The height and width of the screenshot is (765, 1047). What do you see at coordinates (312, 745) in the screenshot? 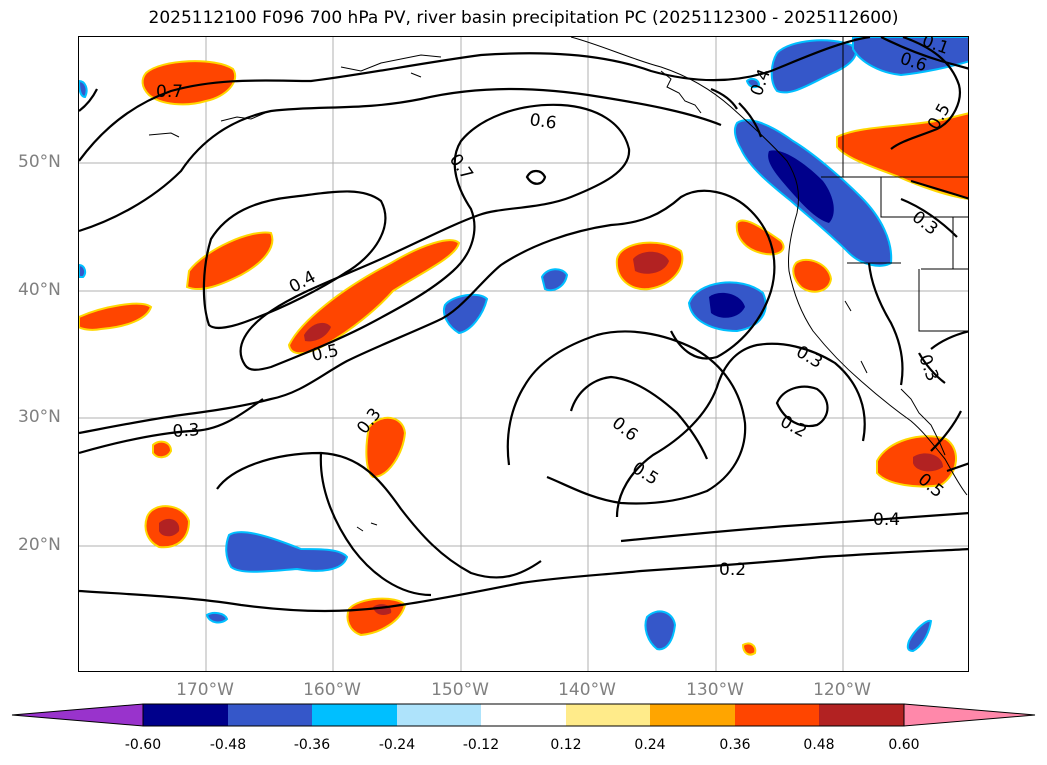
I see `colorbar-tick: -0.36` at bounding box center [312, 745].